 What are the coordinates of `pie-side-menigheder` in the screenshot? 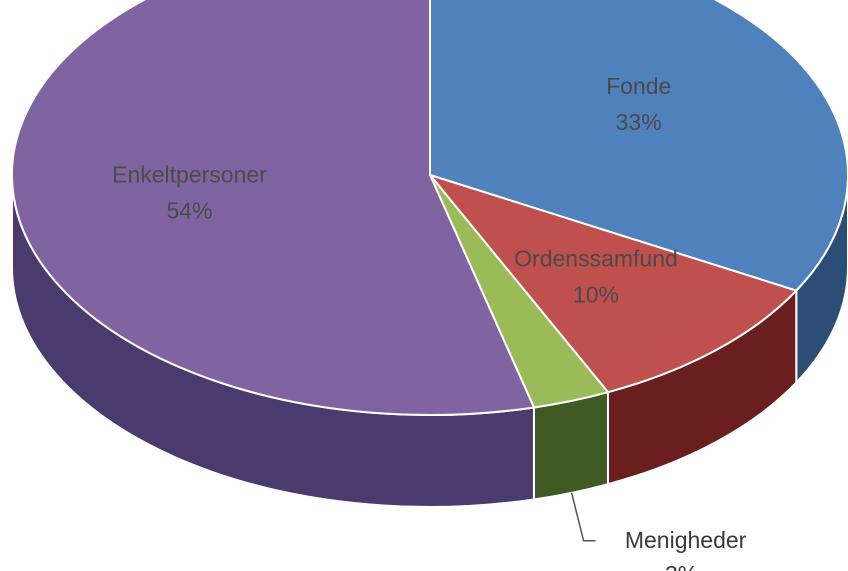 It's located at (570, 445).